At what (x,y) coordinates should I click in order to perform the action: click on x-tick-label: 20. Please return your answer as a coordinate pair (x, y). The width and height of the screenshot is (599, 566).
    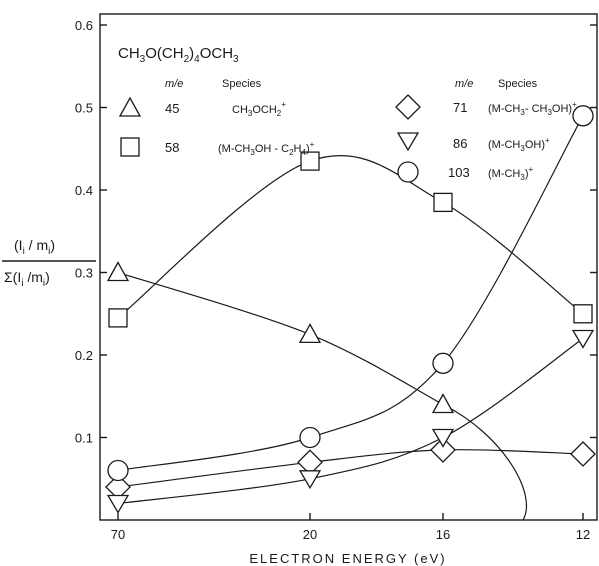
    Looking at the image, I should click on (310, 534).